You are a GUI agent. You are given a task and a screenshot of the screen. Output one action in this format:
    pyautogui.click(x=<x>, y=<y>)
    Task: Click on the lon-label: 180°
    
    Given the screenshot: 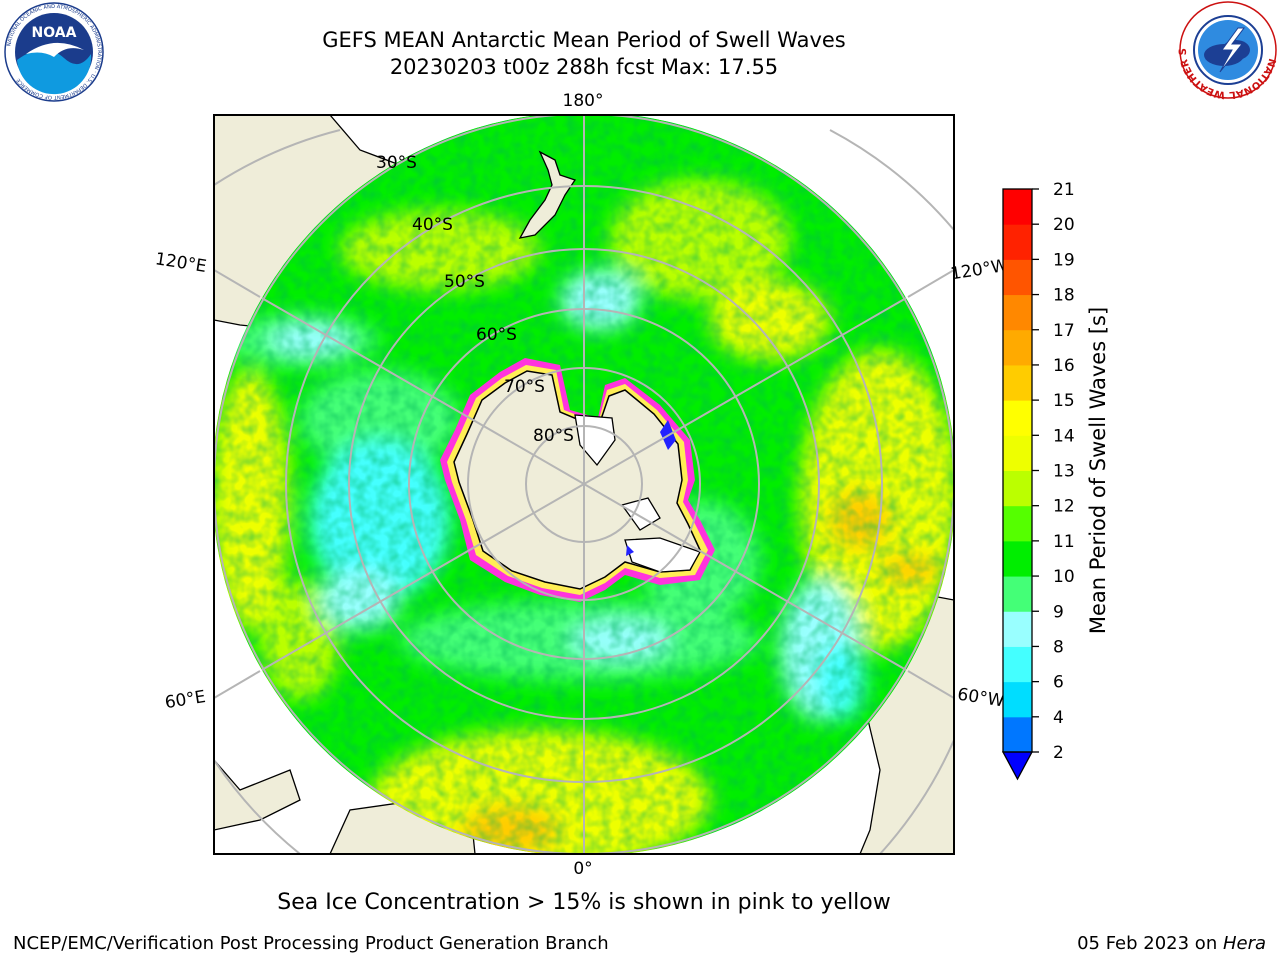 What is the action you would take?
    pyautogui.click(x=583, y=101)
    